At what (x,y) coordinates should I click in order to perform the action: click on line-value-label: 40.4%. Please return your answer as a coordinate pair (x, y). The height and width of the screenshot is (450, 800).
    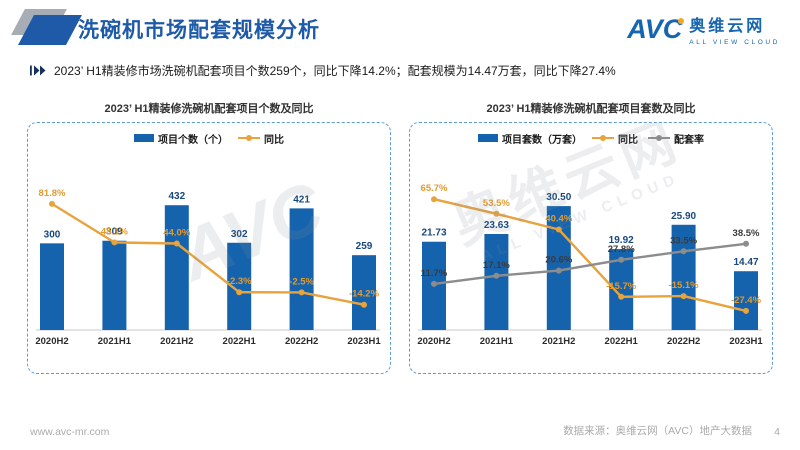
    Looking at the image, I should click on (558, 219).